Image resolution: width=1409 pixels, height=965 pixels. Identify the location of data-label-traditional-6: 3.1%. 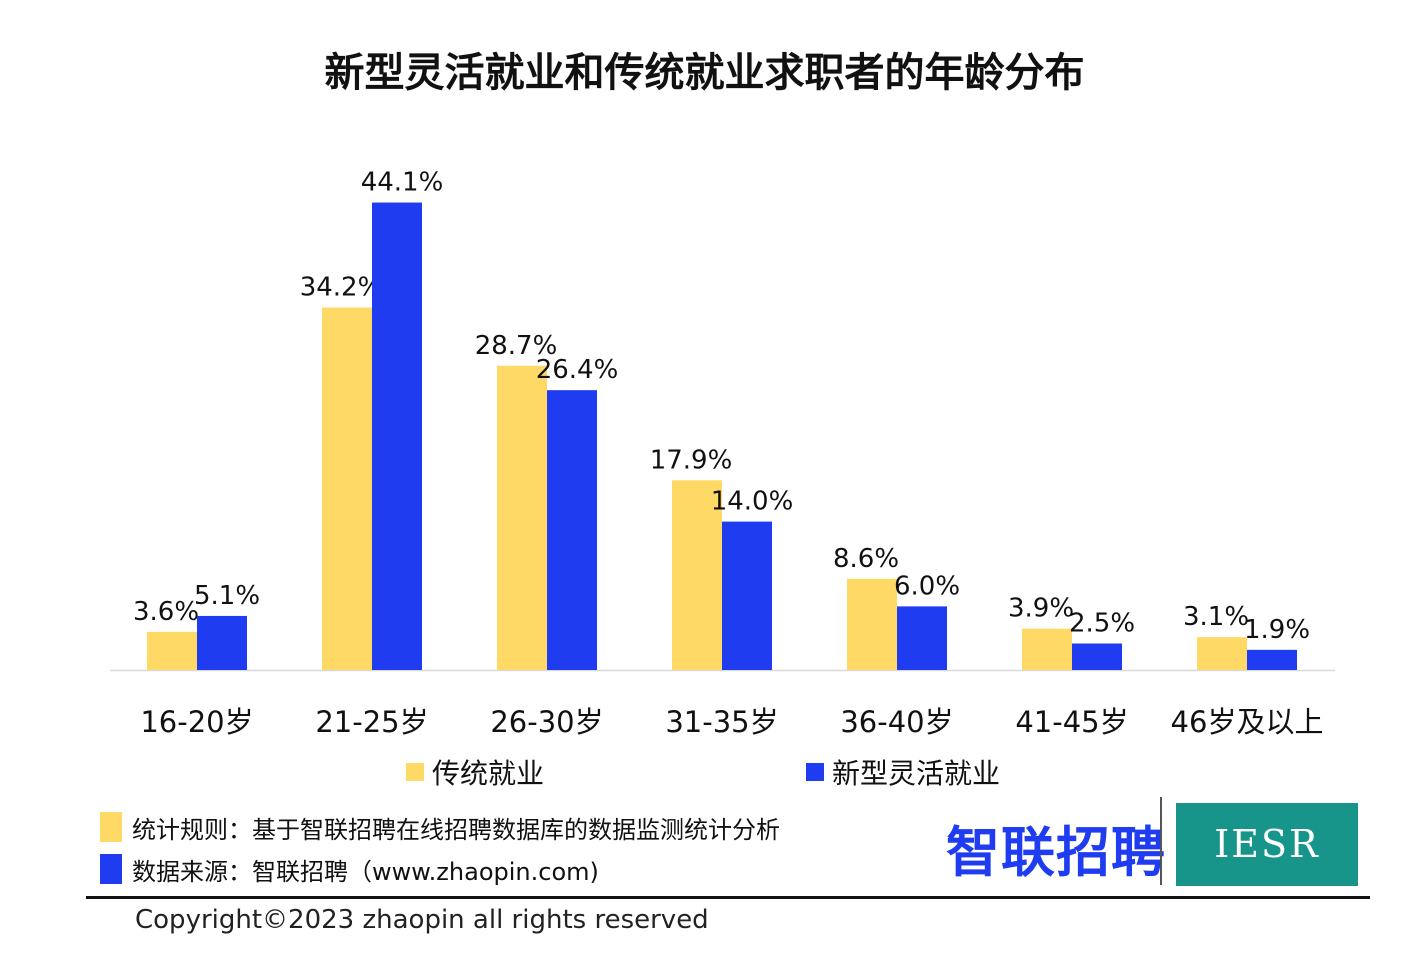
(1216, 617).